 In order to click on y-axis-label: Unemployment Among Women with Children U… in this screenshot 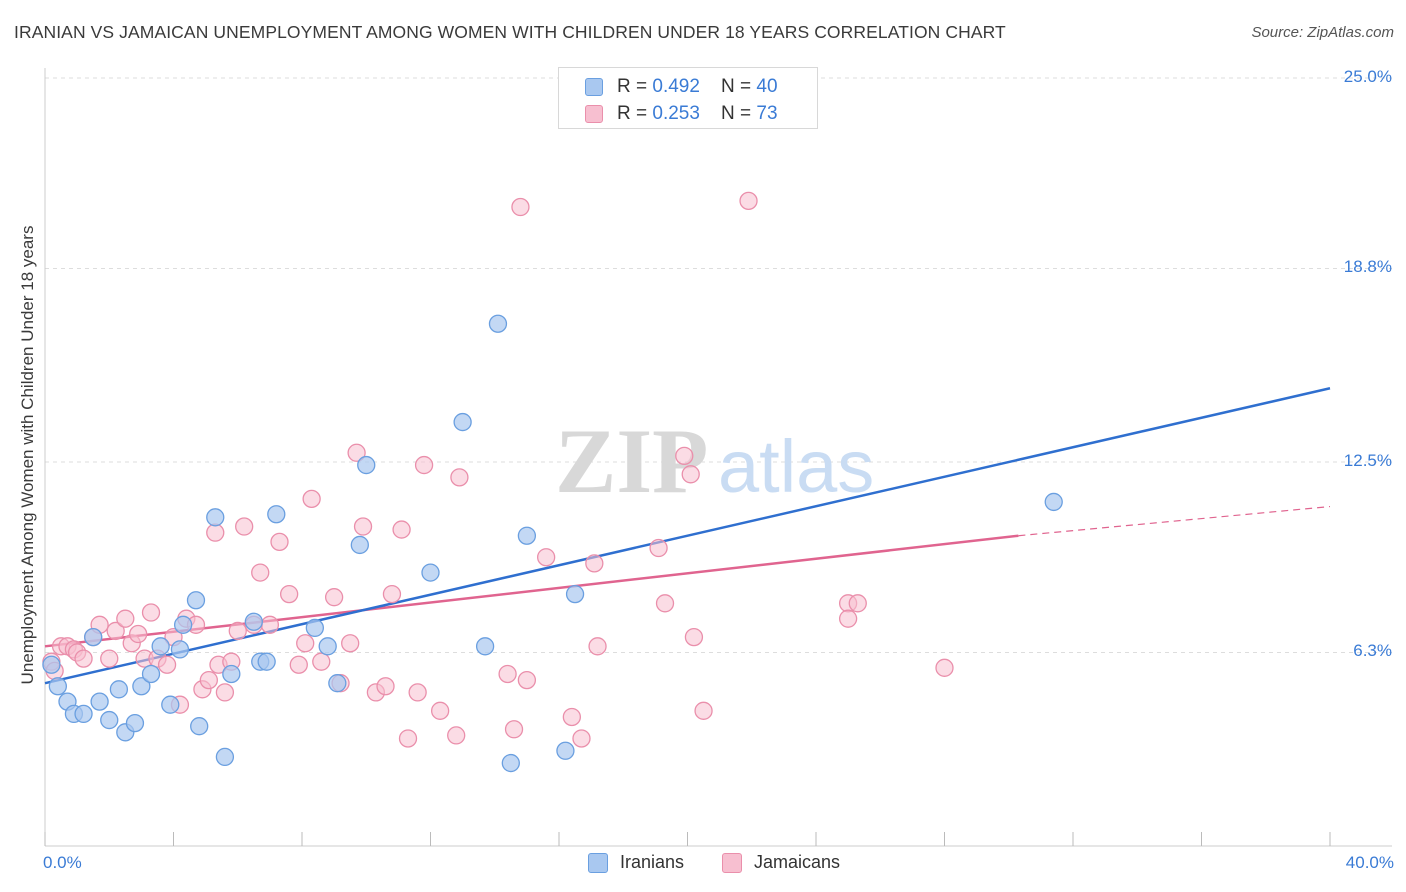, I will do `click(27, 455)`.